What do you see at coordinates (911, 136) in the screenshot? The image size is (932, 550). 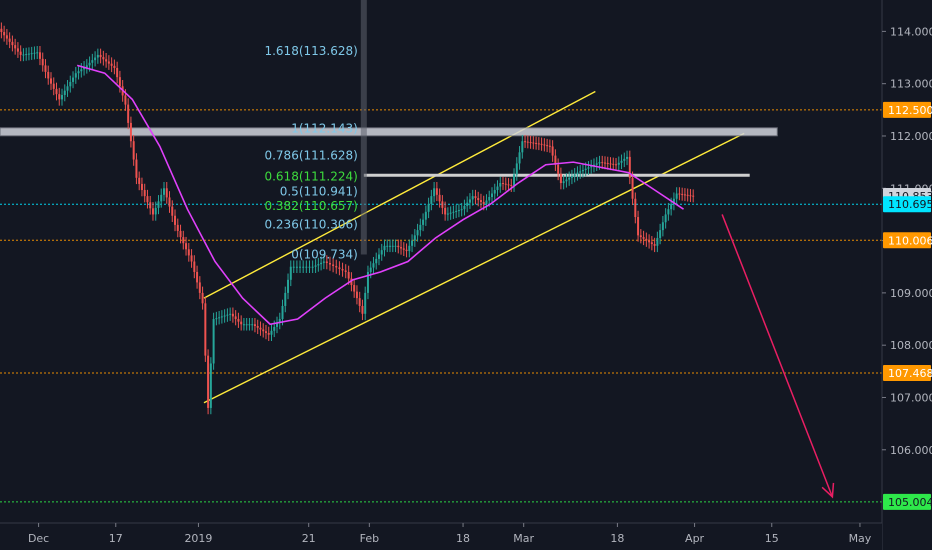 I see `y-tick-label: 112.000` at bounding box center [911, 136].